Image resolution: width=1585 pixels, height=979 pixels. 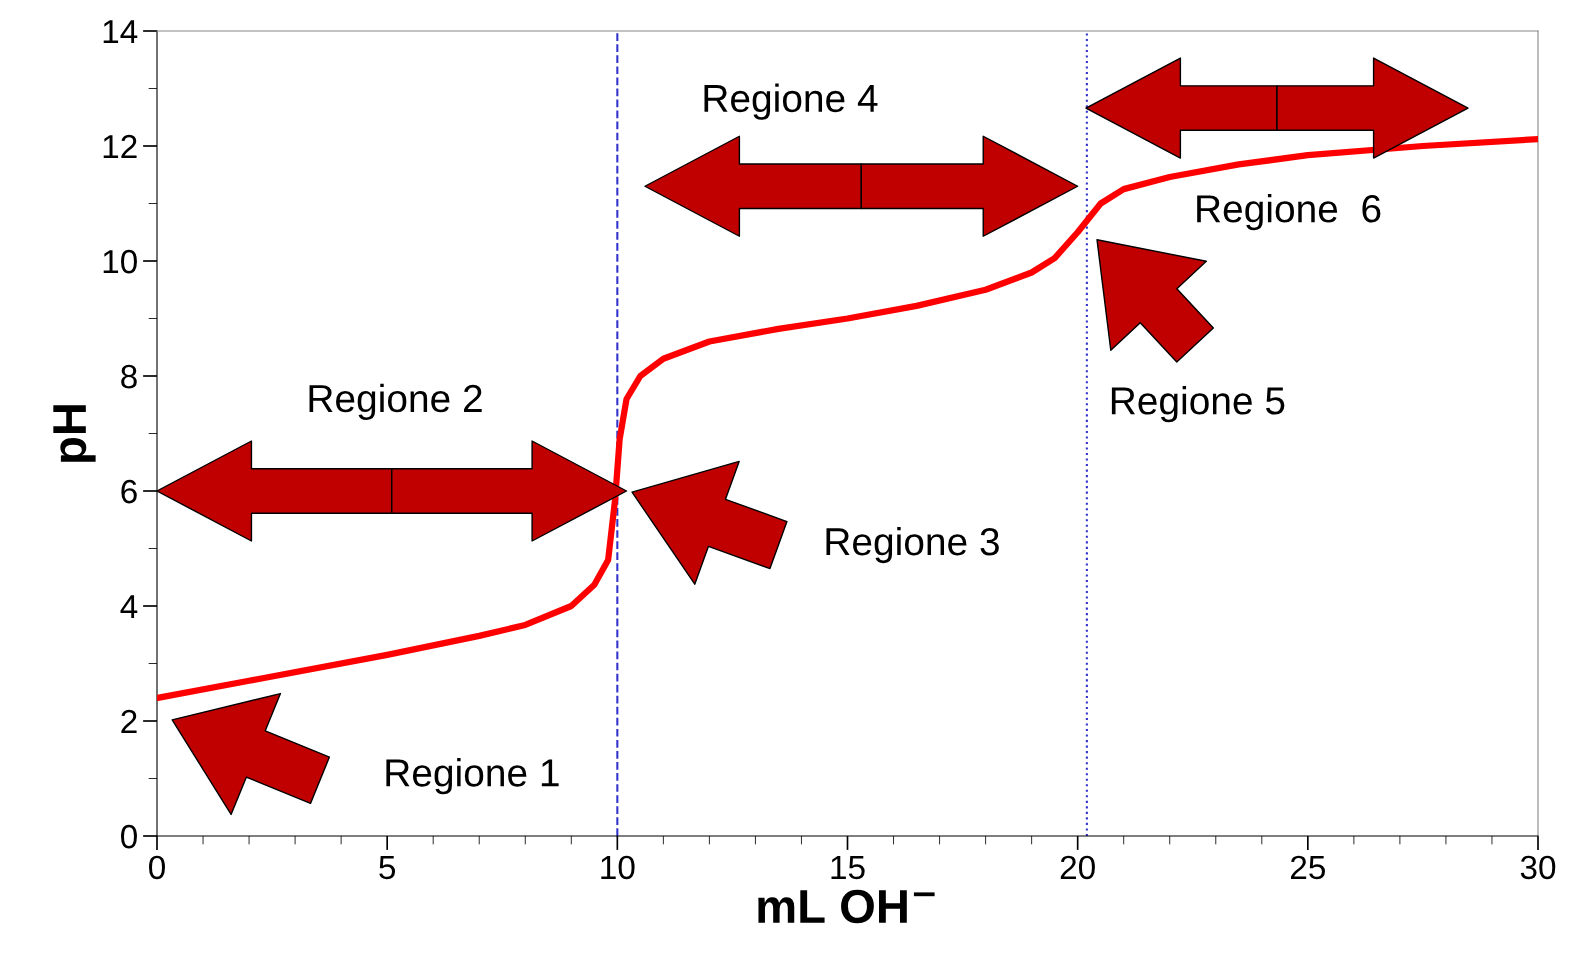 What do you see at coordinates (120, 146) in the screenshot?
I see `y-tick-label: 12` at bounding box center [120, 146].